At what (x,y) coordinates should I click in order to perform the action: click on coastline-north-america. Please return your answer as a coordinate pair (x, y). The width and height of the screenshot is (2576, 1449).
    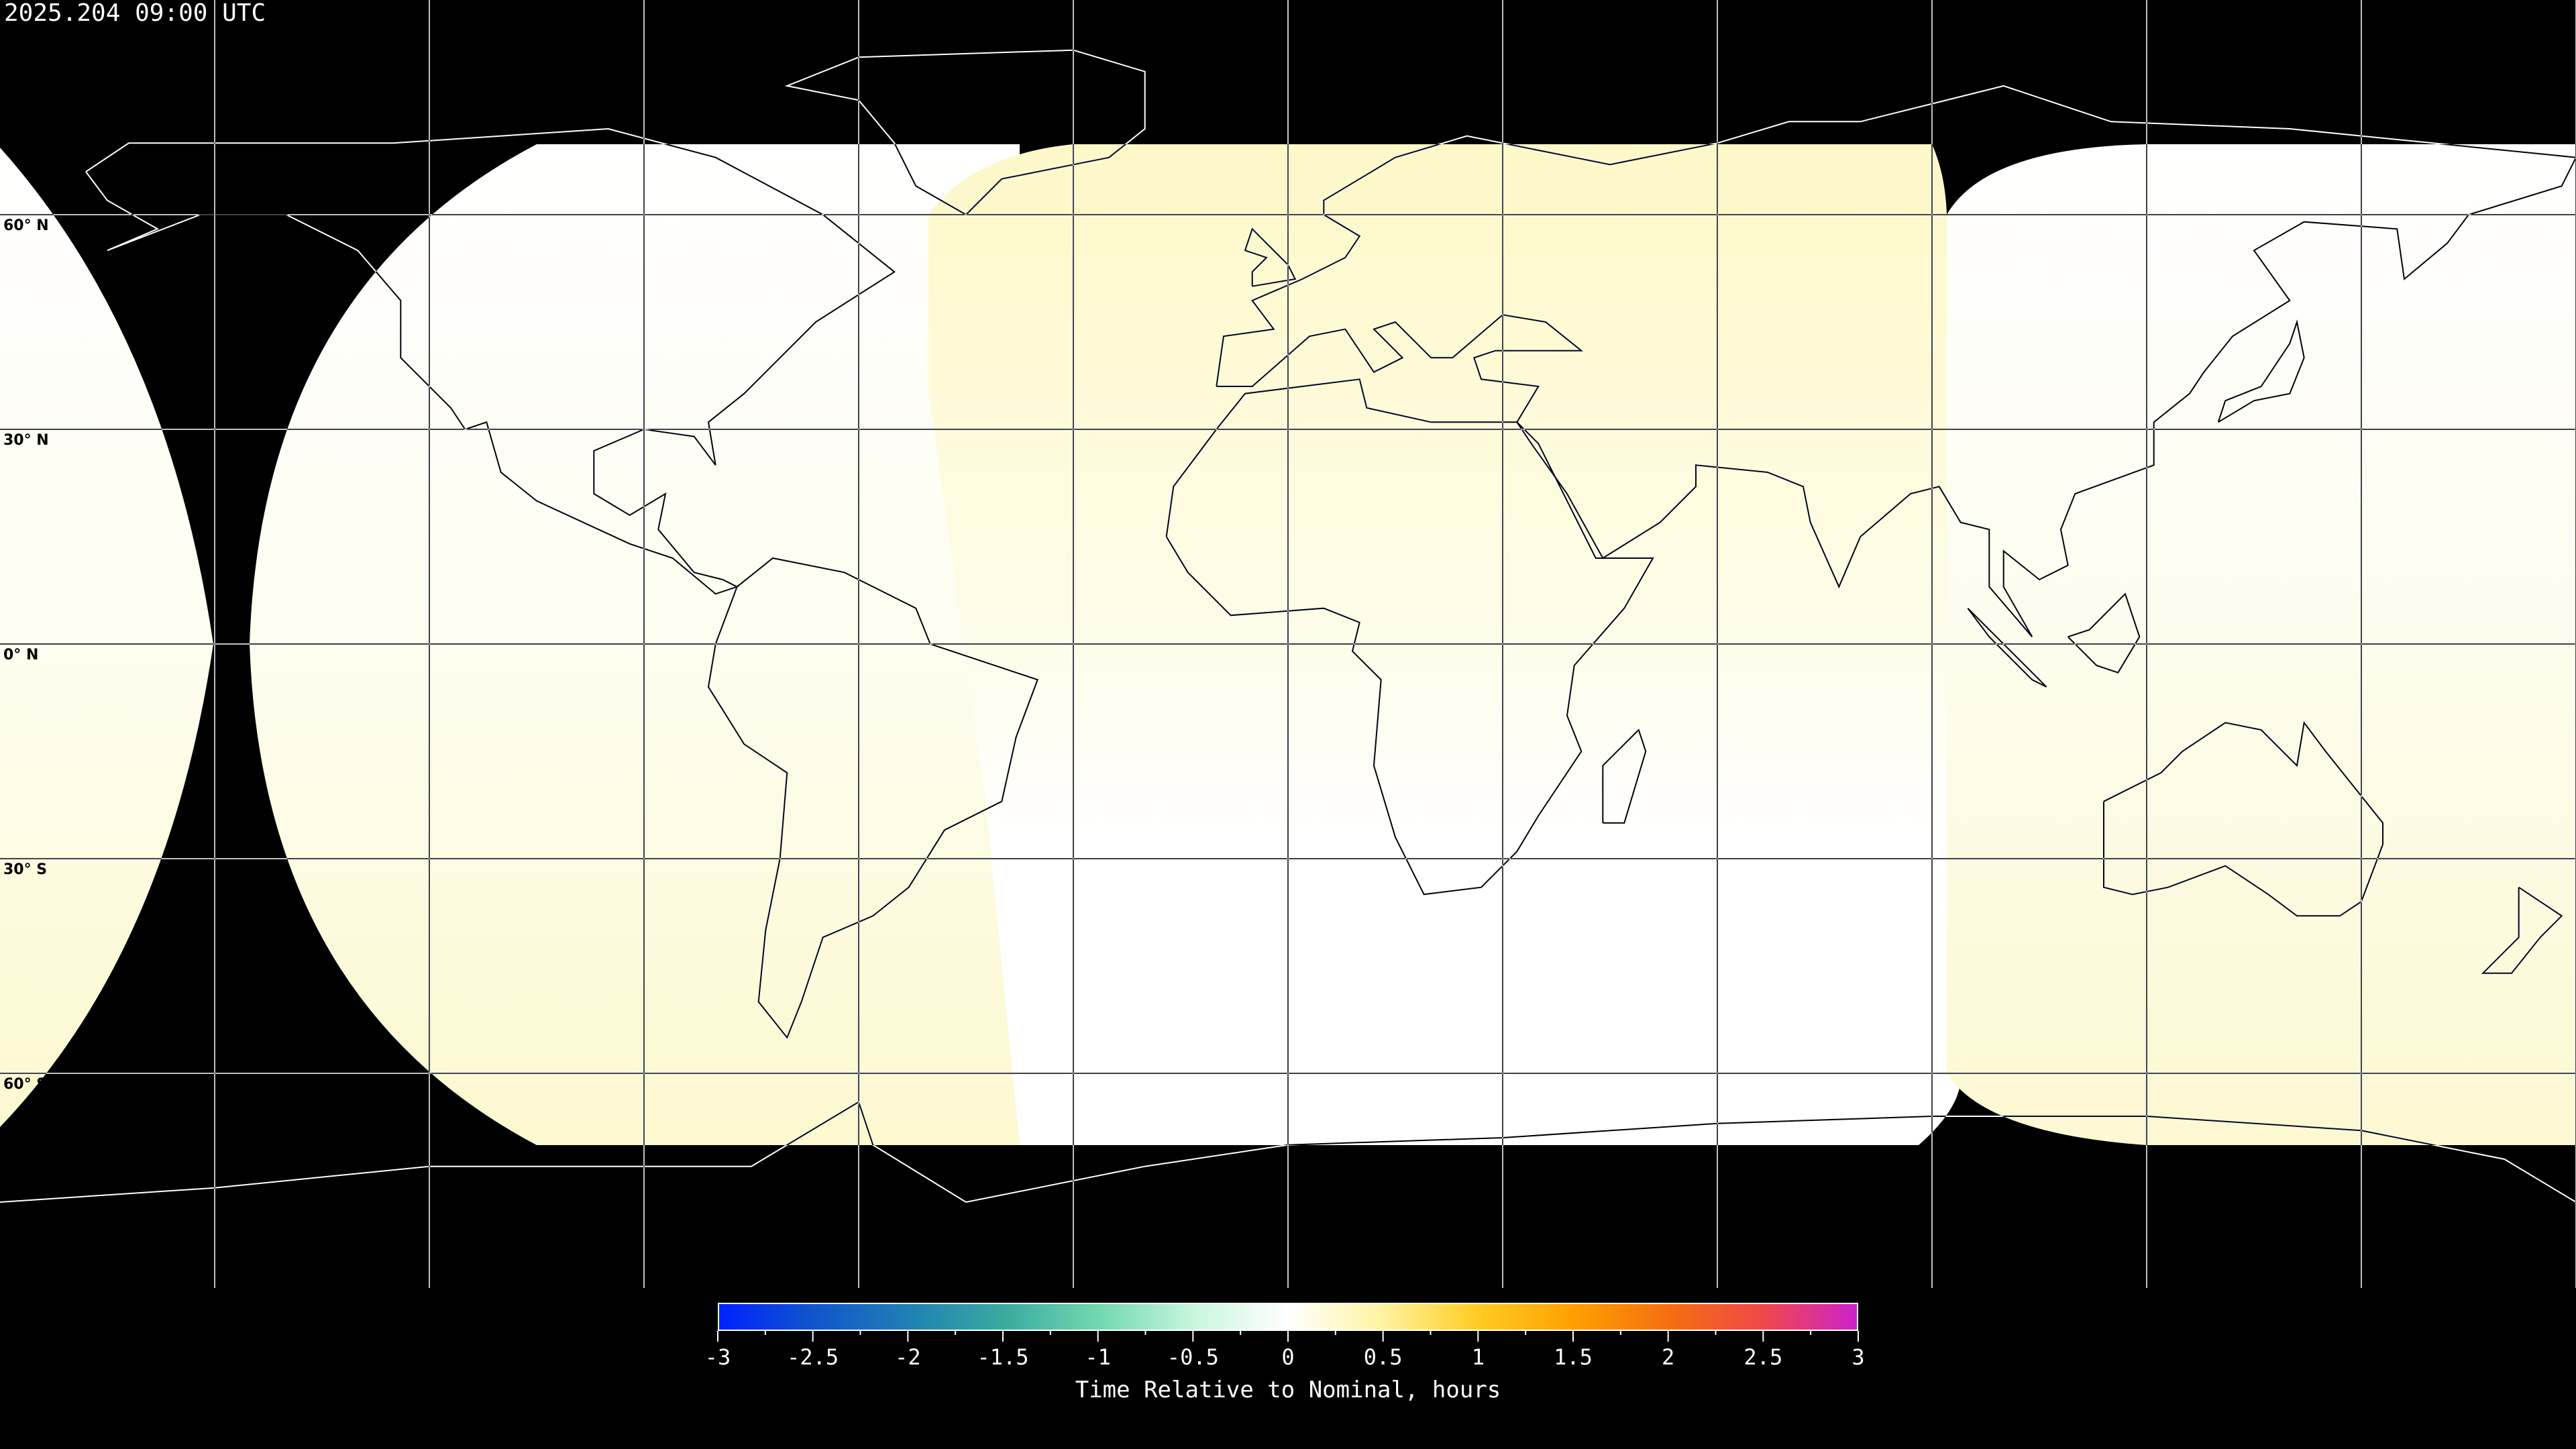
    Looking at the image, I should click on (490, 361).